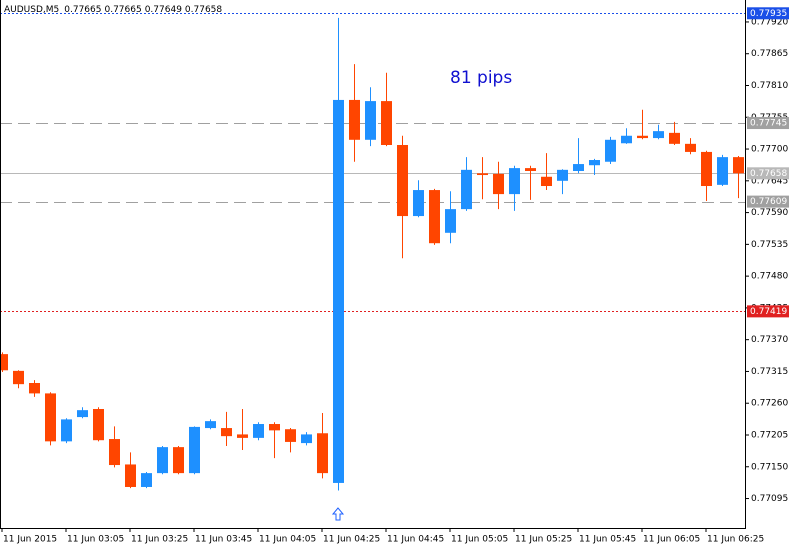  Describe the element at coordinates (671, 540) in the screenshot. I see `x-tick-label: 11 Jun 06:05` at that location.